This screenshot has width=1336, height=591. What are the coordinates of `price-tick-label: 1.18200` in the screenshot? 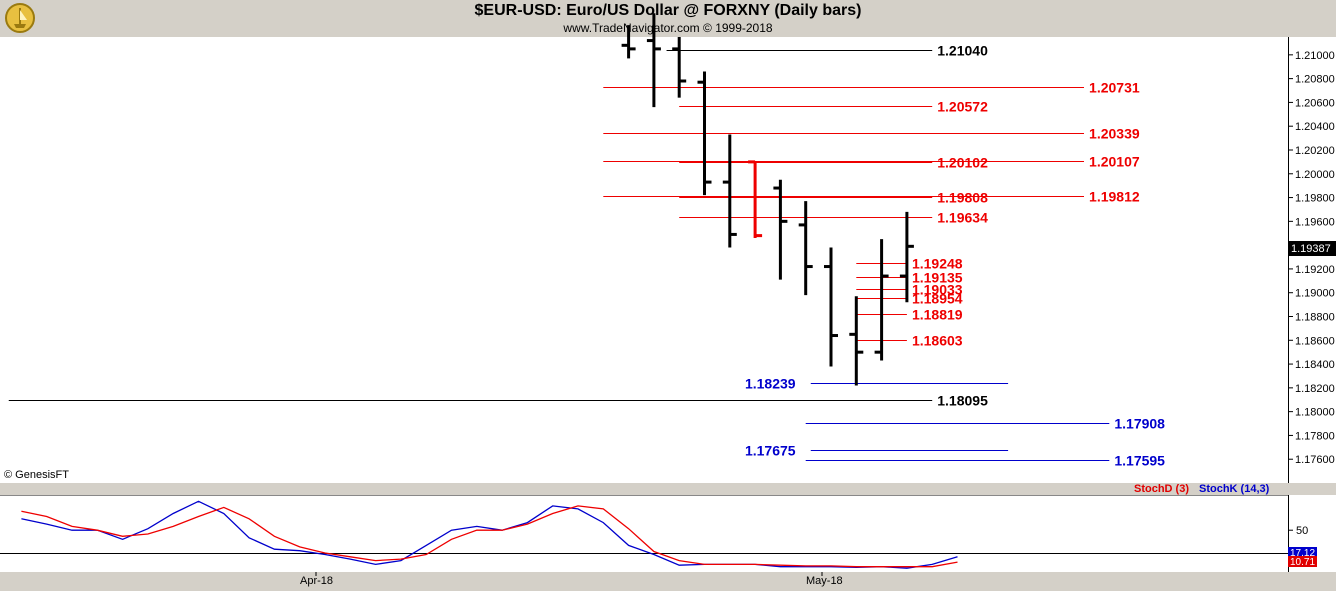 It's located at (1315, 389).